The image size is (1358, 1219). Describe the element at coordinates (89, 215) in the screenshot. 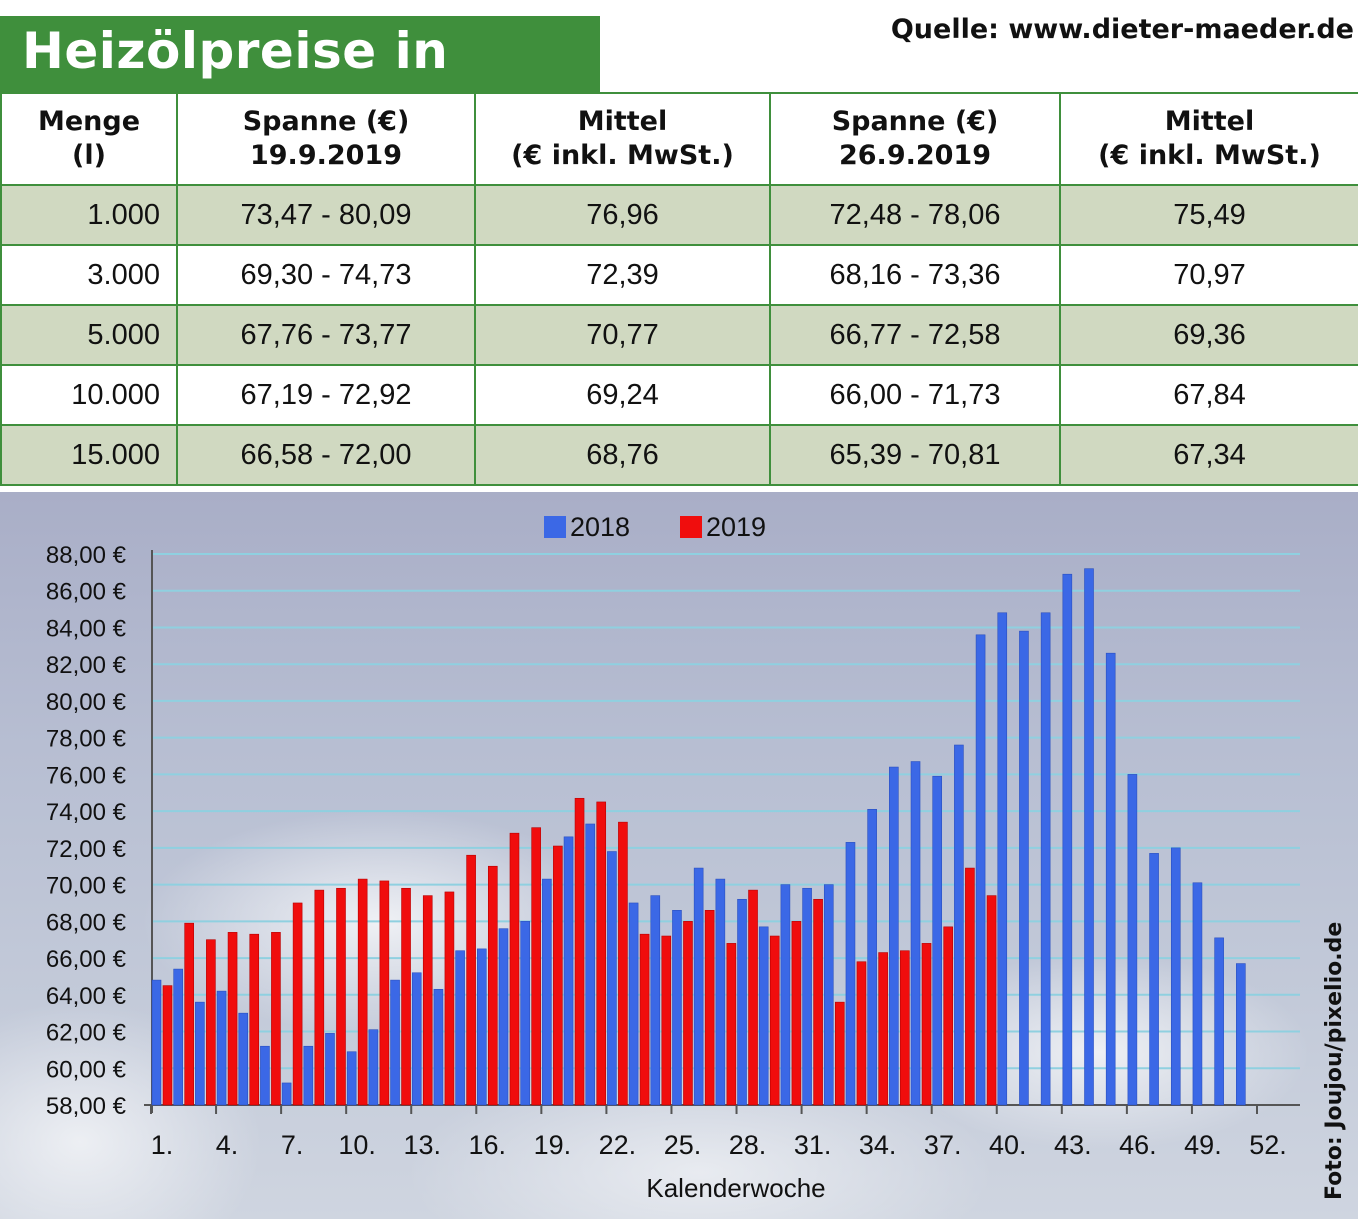

I see `cell-quantity: 1.000` at that location.